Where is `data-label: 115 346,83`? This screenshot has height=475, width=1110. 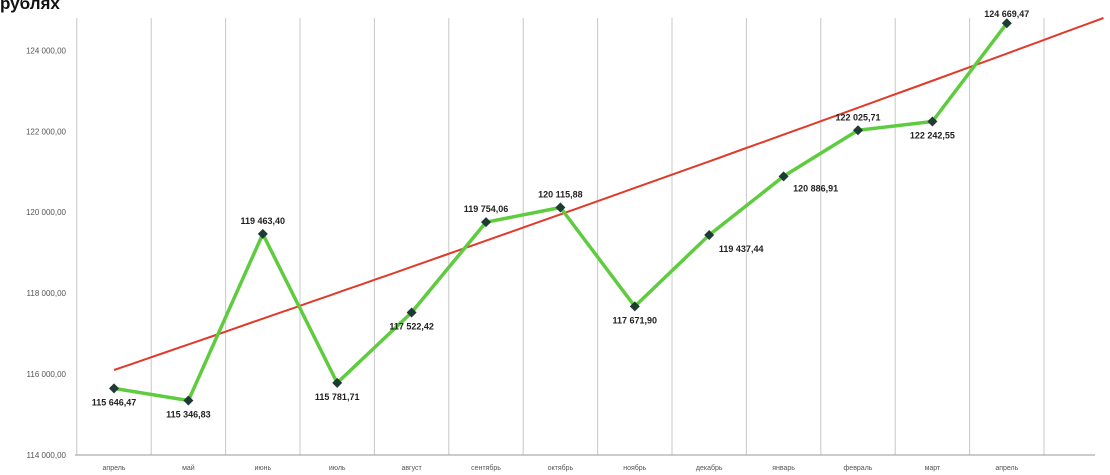 data-label: 115 346,83 is located at coordinates (188, 415).